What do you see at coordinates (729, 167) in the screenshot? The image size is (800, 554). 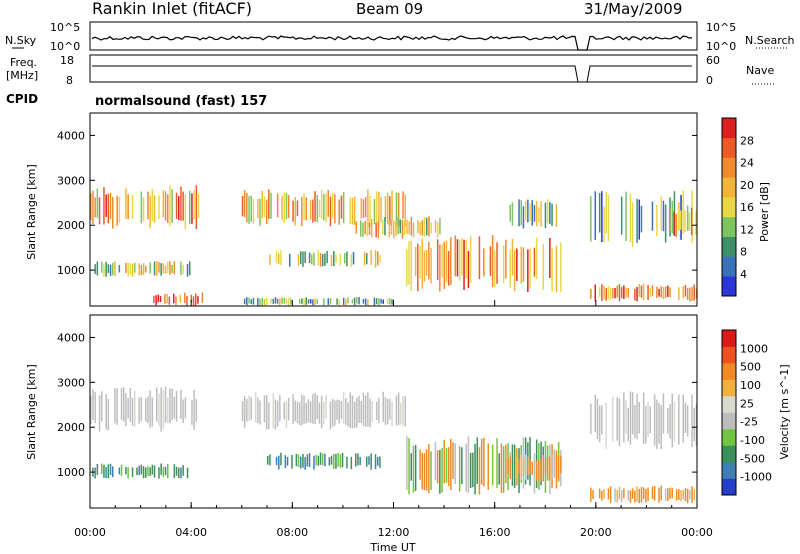 I see `power-colorbar-swatch` at bounding box center [729, 167].